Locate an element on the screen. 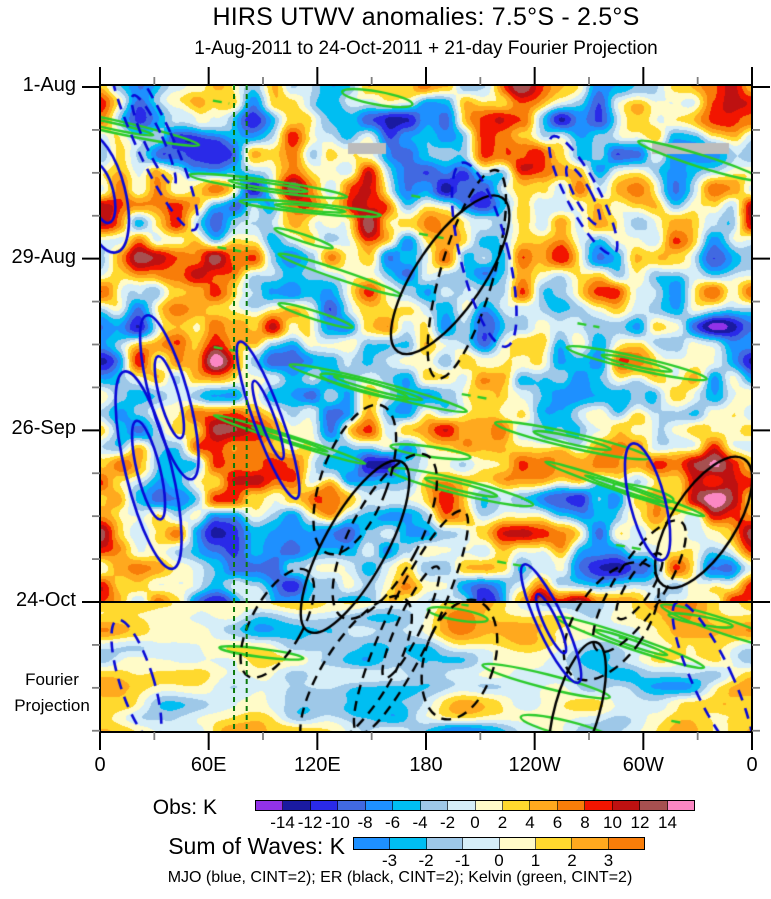 The height and width of the screenshot is (899, 771). fourier-projection-label: Fourier Projection is located at coordinates (52, 693).